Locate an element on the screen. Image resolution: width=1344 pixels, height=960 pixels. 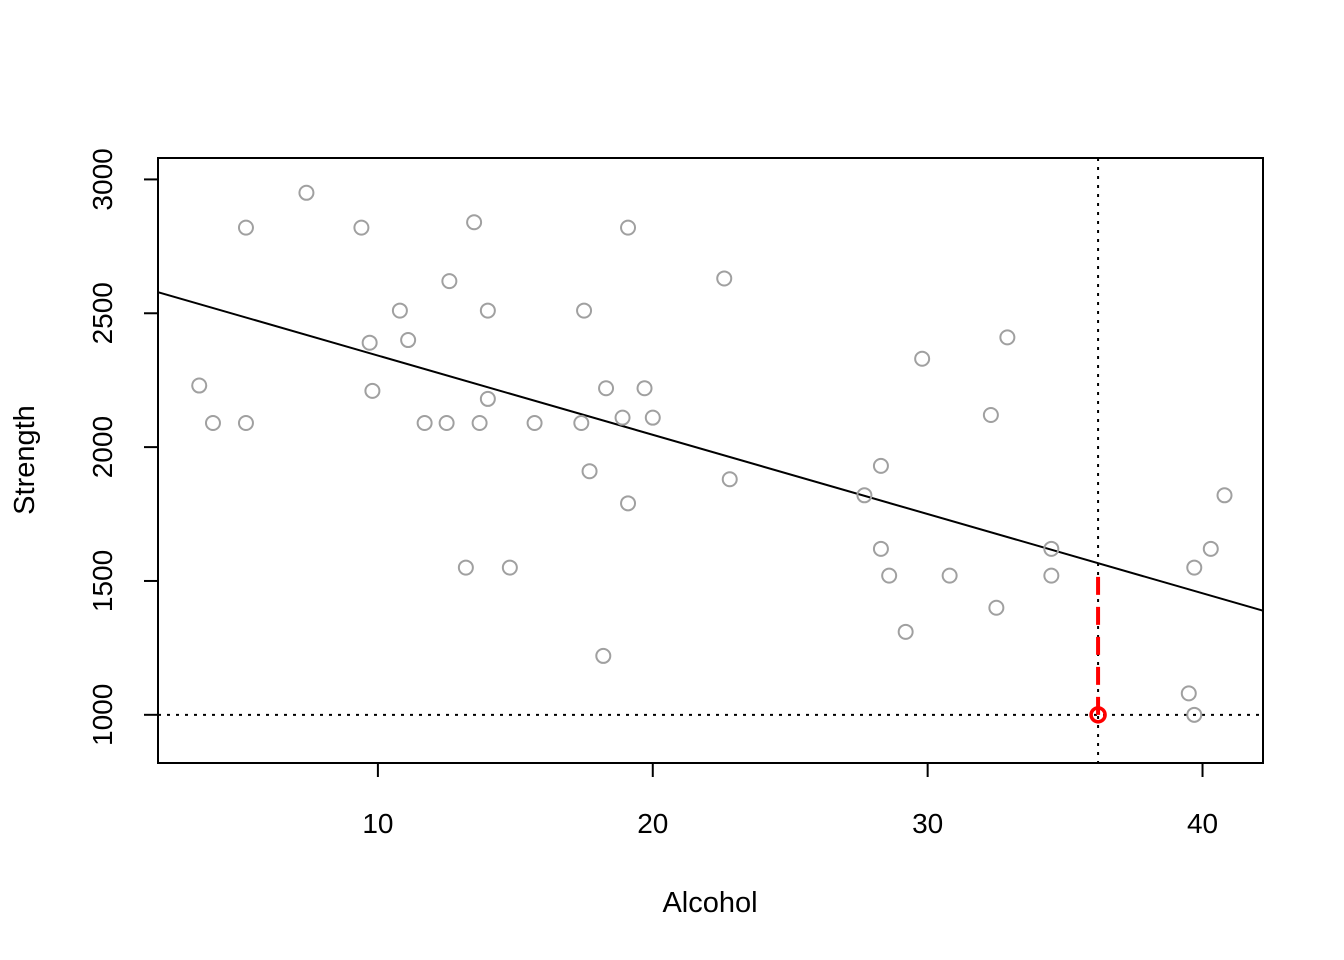
highlight-point-group is located at coordinates (1098, 715).